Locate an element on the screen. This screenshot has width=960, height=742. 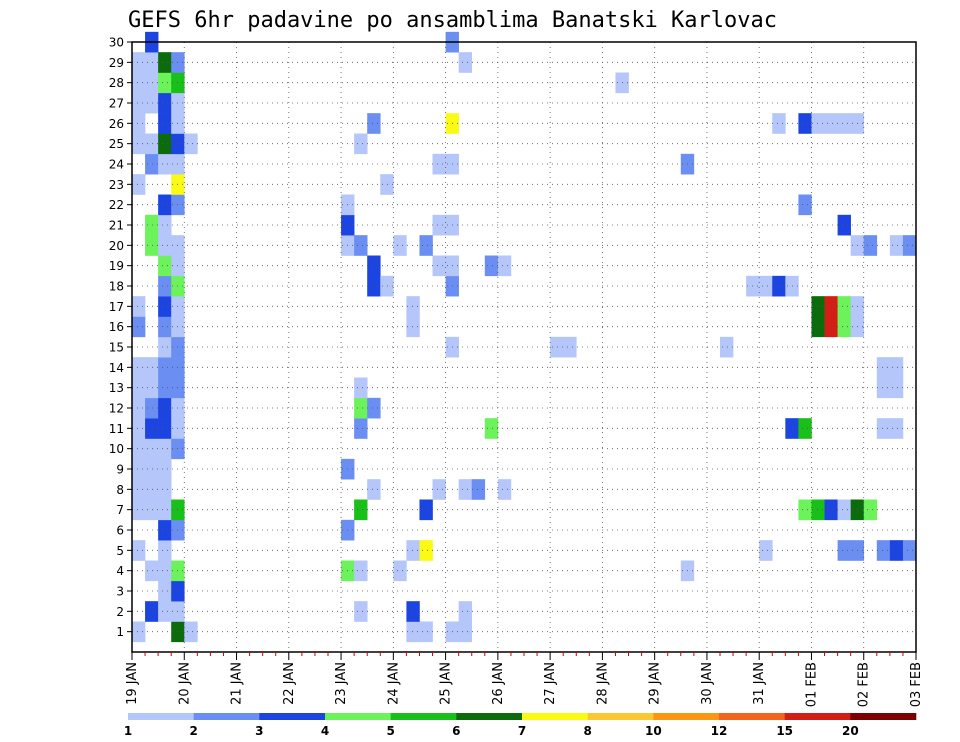
legend-label: 8 is located at coordinates (587, 731).